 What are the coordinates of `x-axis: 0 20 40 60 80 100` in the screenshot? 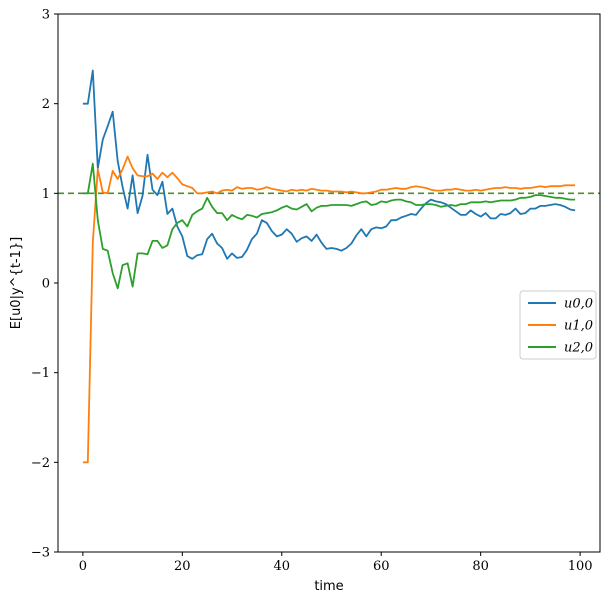 It's located at (336, 563).